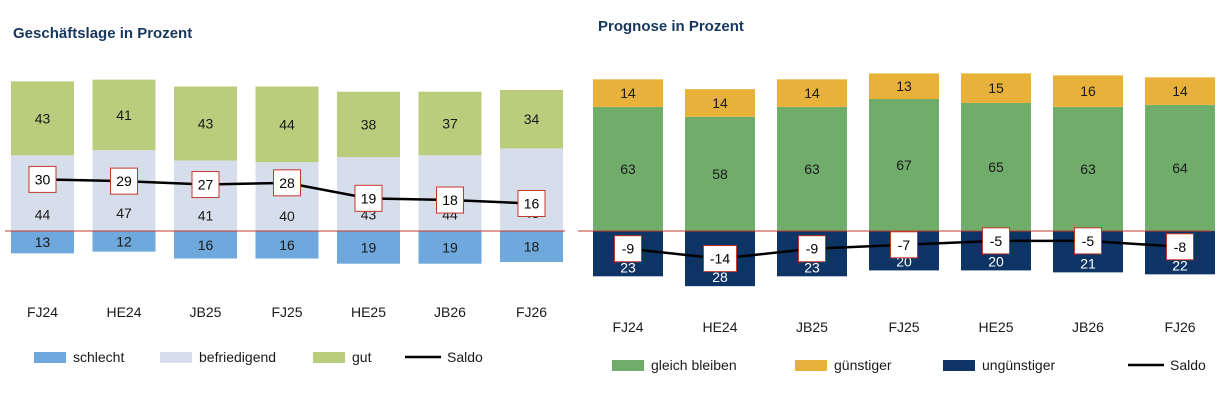  What do you see at coordinates (124, 115) in the screenshot?
I see `geschaeftslage-data-label: 41` at bounding box center [124, 115].